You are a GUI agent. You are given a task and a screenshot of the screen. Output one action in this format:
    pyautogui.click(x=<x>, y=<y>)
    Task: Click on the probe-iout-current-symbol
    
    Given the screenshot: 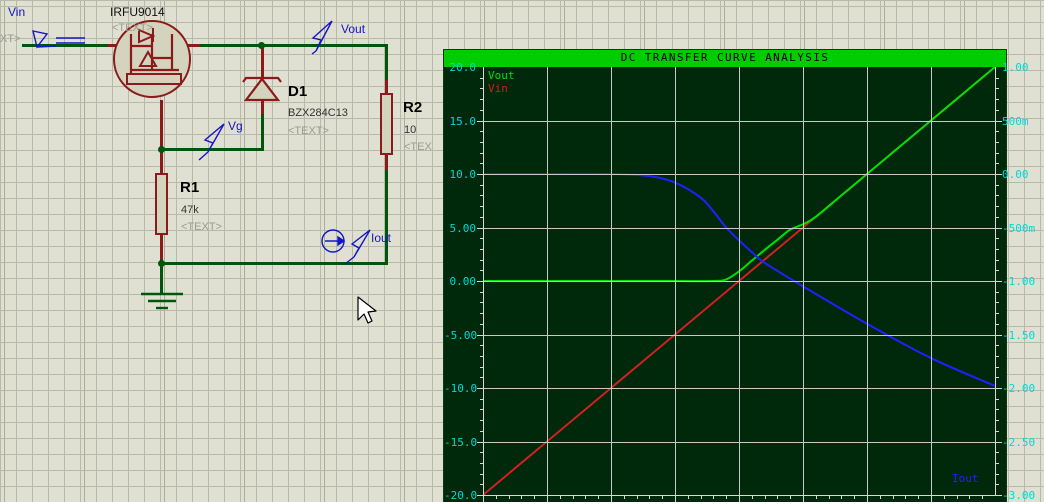 What is the action you would take?
    pyautogui.click(x=346, y=247)
    